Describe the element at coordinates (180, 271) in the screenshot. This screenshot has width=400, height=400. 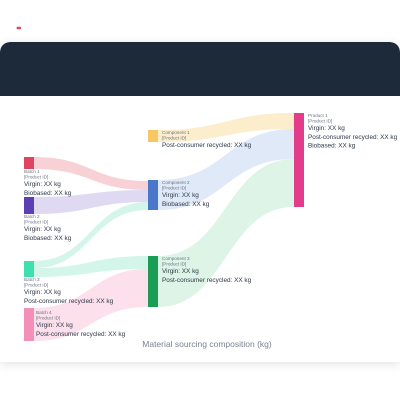
I see `component3-composition-line: Virgin: XX kg` at that location.